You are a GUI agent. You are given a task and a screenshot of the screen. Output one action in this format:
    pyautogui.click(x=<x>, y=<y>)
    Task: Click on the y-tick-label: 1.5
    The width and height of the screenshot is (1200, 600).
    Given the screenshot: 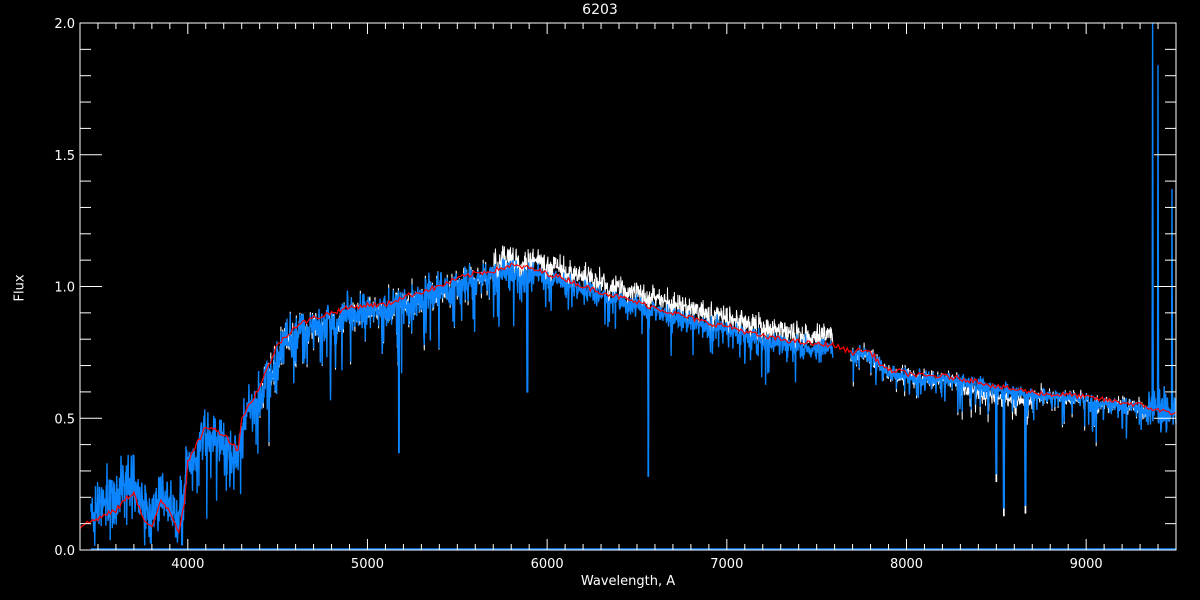 What is the action you would take?
    pyautogui.click(x=64, y=156)
    